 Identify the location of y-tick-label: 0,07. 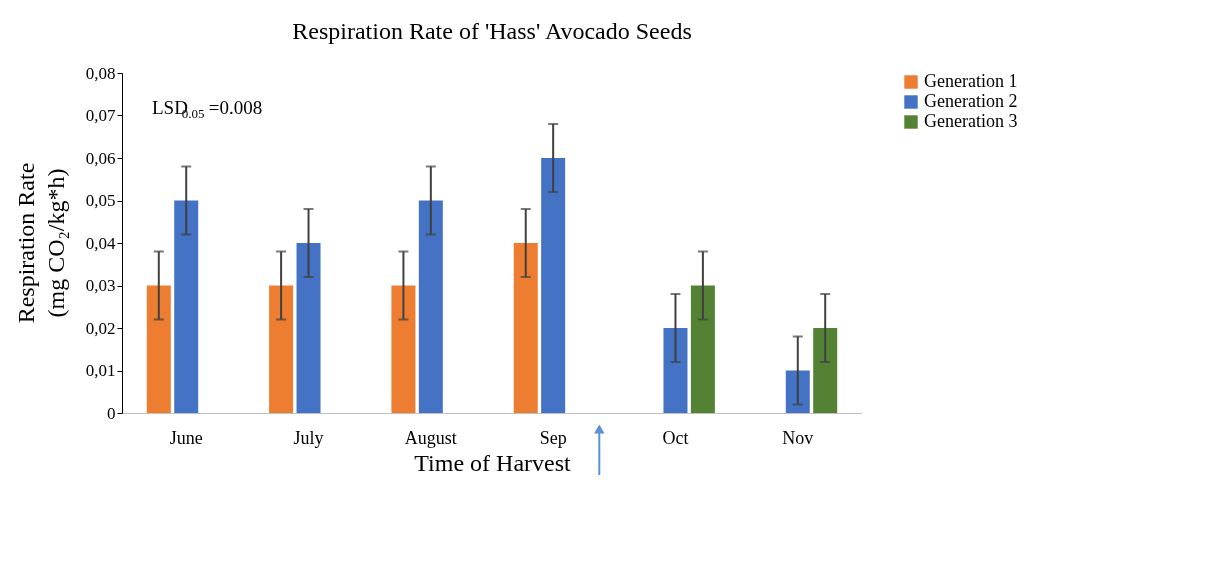
(100, 115).